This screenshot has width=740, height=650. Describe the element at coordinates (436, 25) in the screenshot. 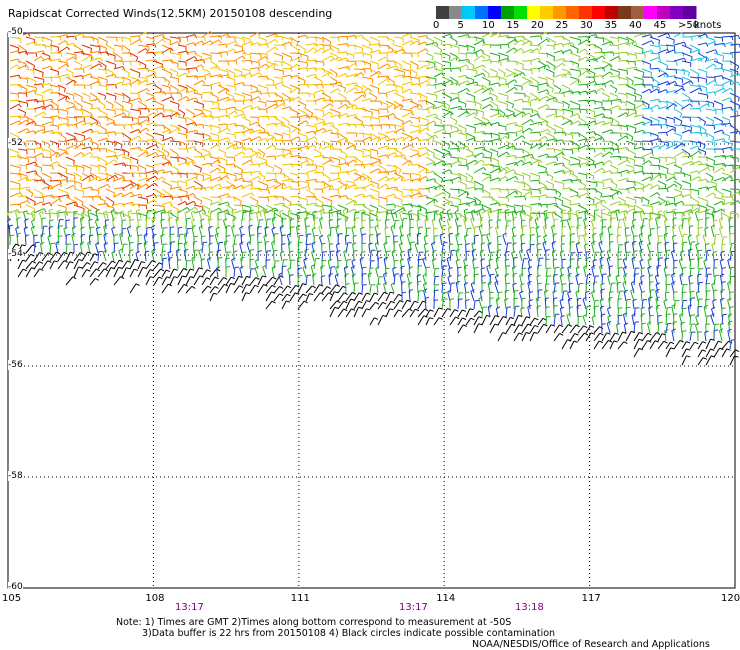

I see `colorbar-tick-label: 0` at that location.